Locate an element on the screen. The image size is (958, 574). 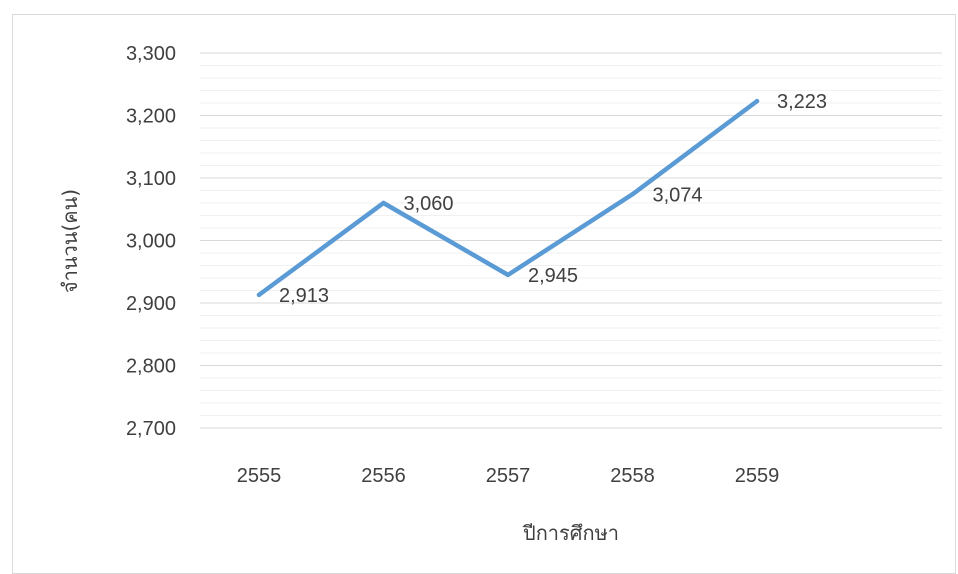
data-label: 2,913 is located at coordinates (304, 296).